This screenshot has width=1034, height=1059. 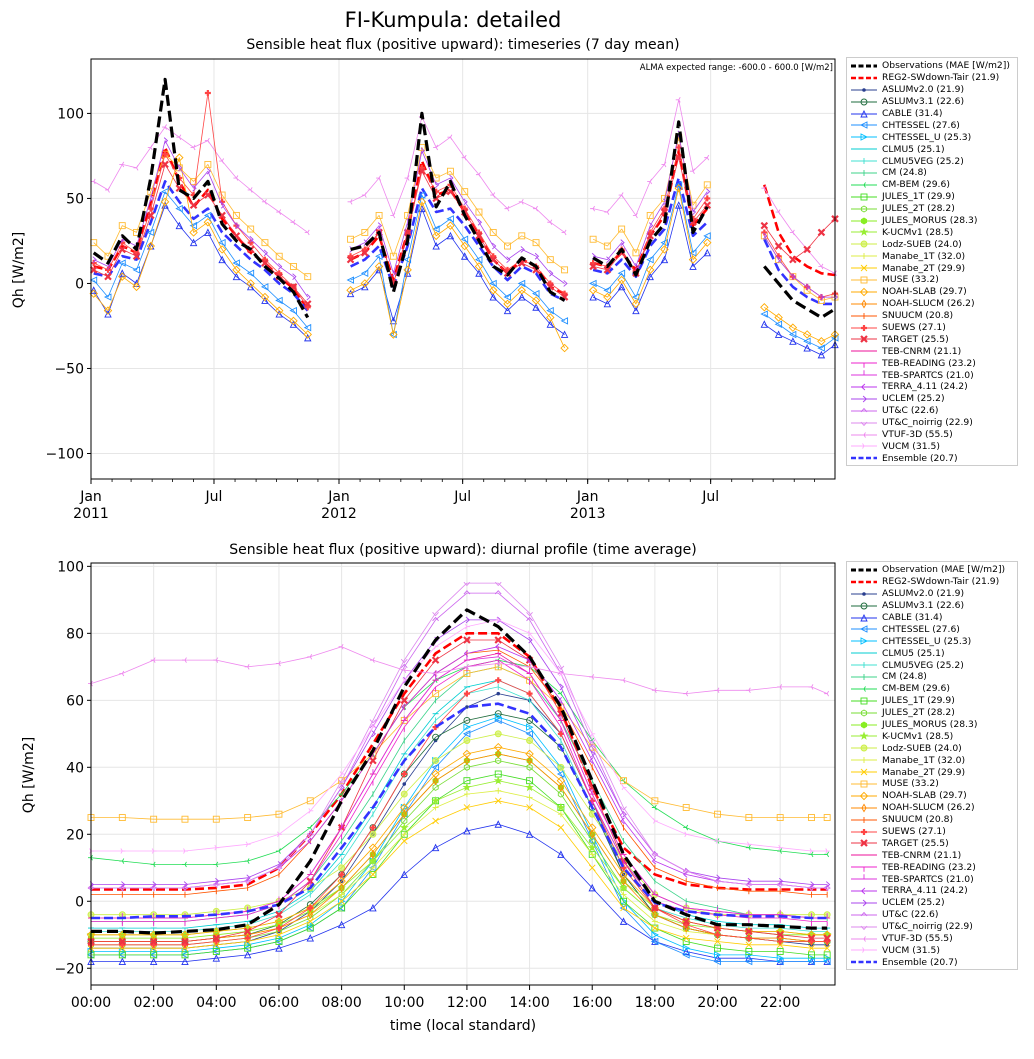 What do you see at coordinates (941, 582) in the screenshot?
I see `legend-label: REG2-SWdown-Tair (21.9)` at bounding box center [941, 582].